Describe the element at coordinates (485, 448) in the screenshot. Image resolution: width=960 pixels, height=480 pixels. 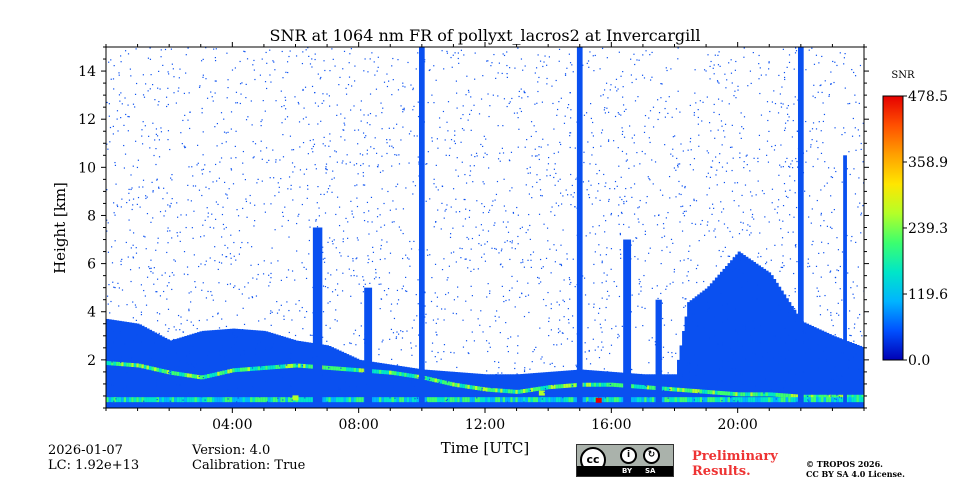
I see `x-axis-label: Time [UTC]` at that location.